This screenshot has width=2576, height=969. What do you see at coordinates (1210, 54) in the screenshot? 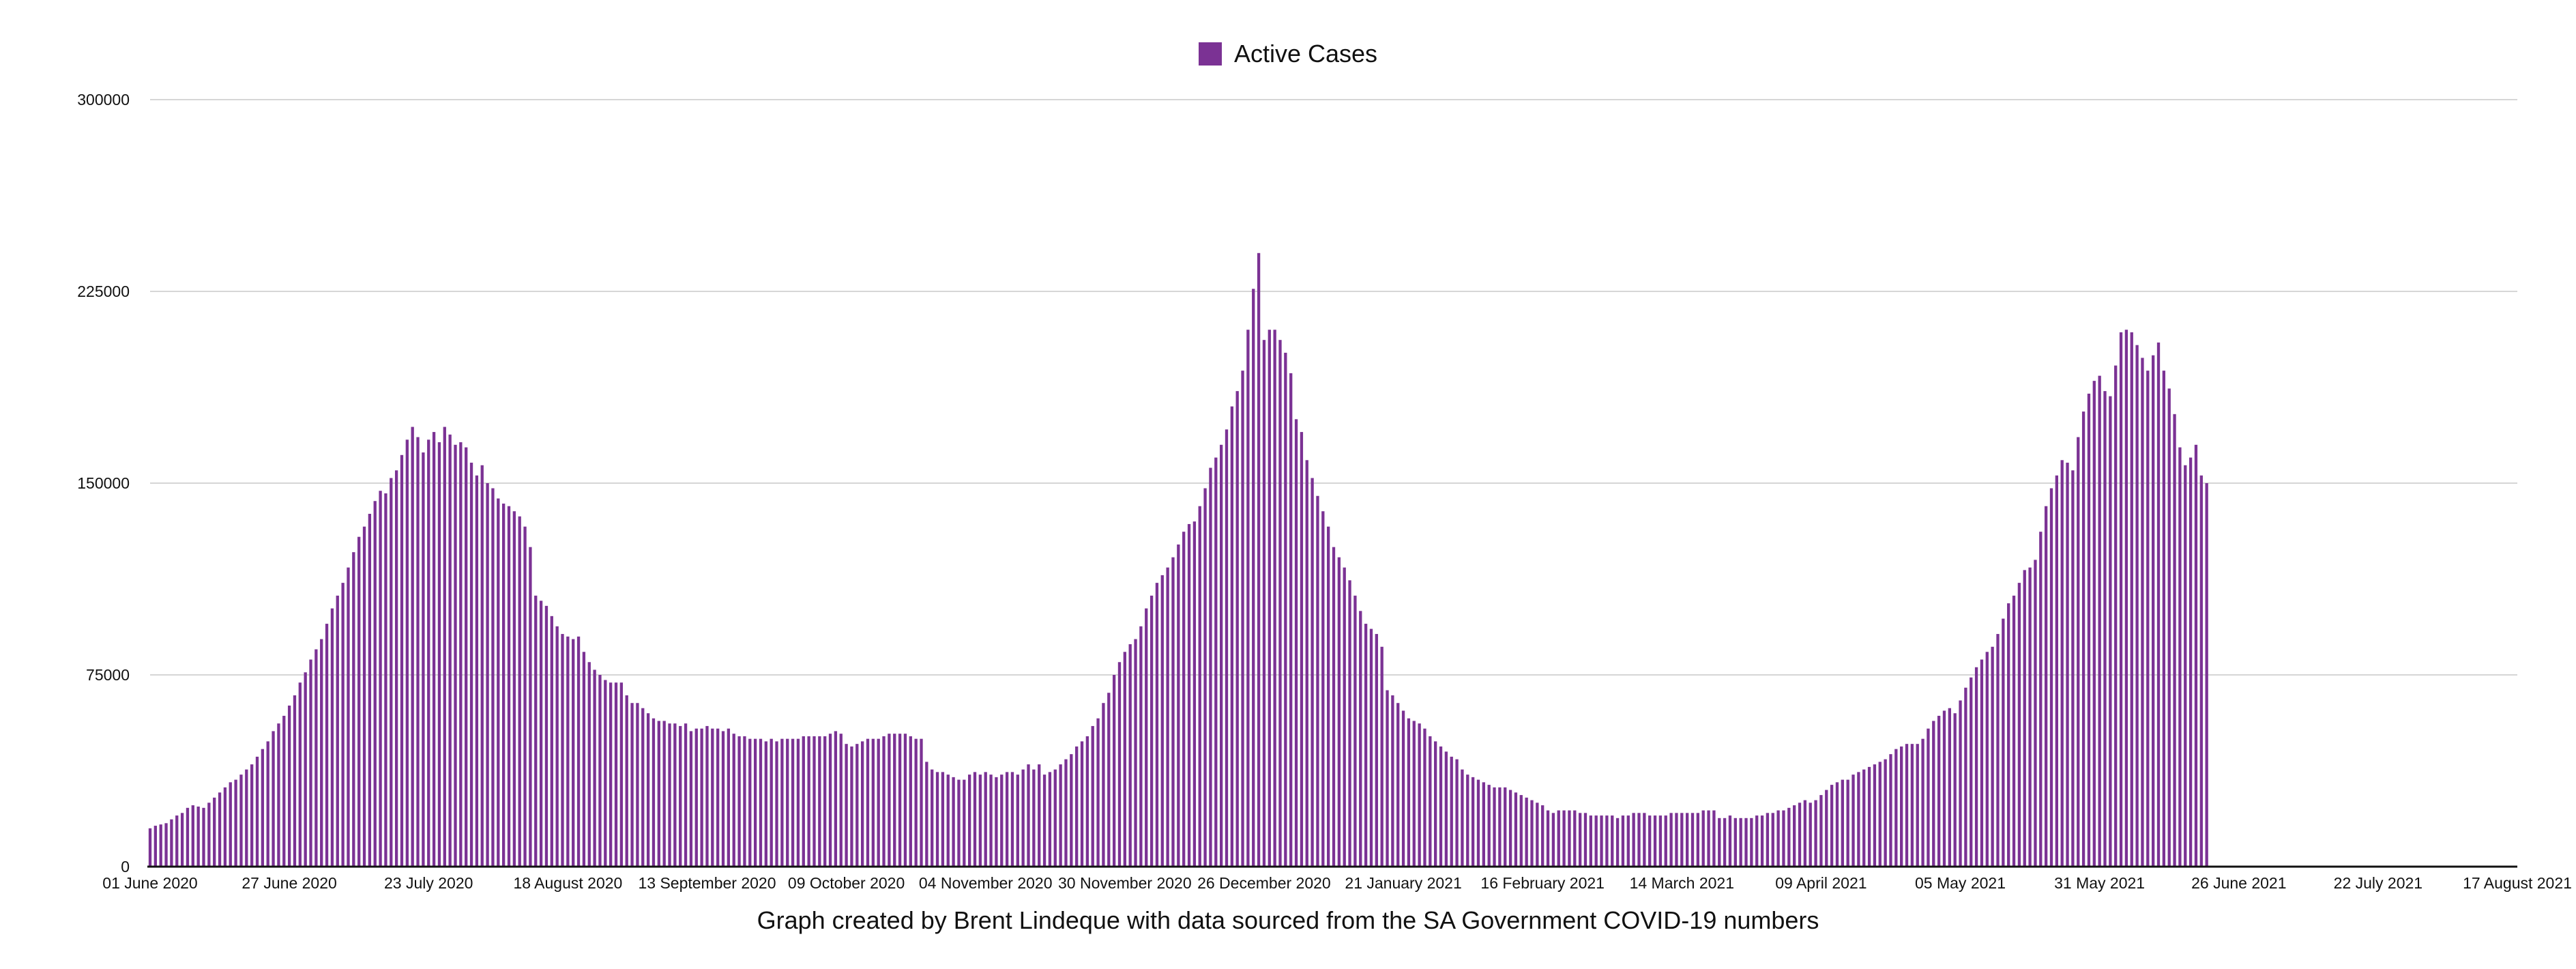
I see `legend-swatch` at bounding box center [1210, 54].